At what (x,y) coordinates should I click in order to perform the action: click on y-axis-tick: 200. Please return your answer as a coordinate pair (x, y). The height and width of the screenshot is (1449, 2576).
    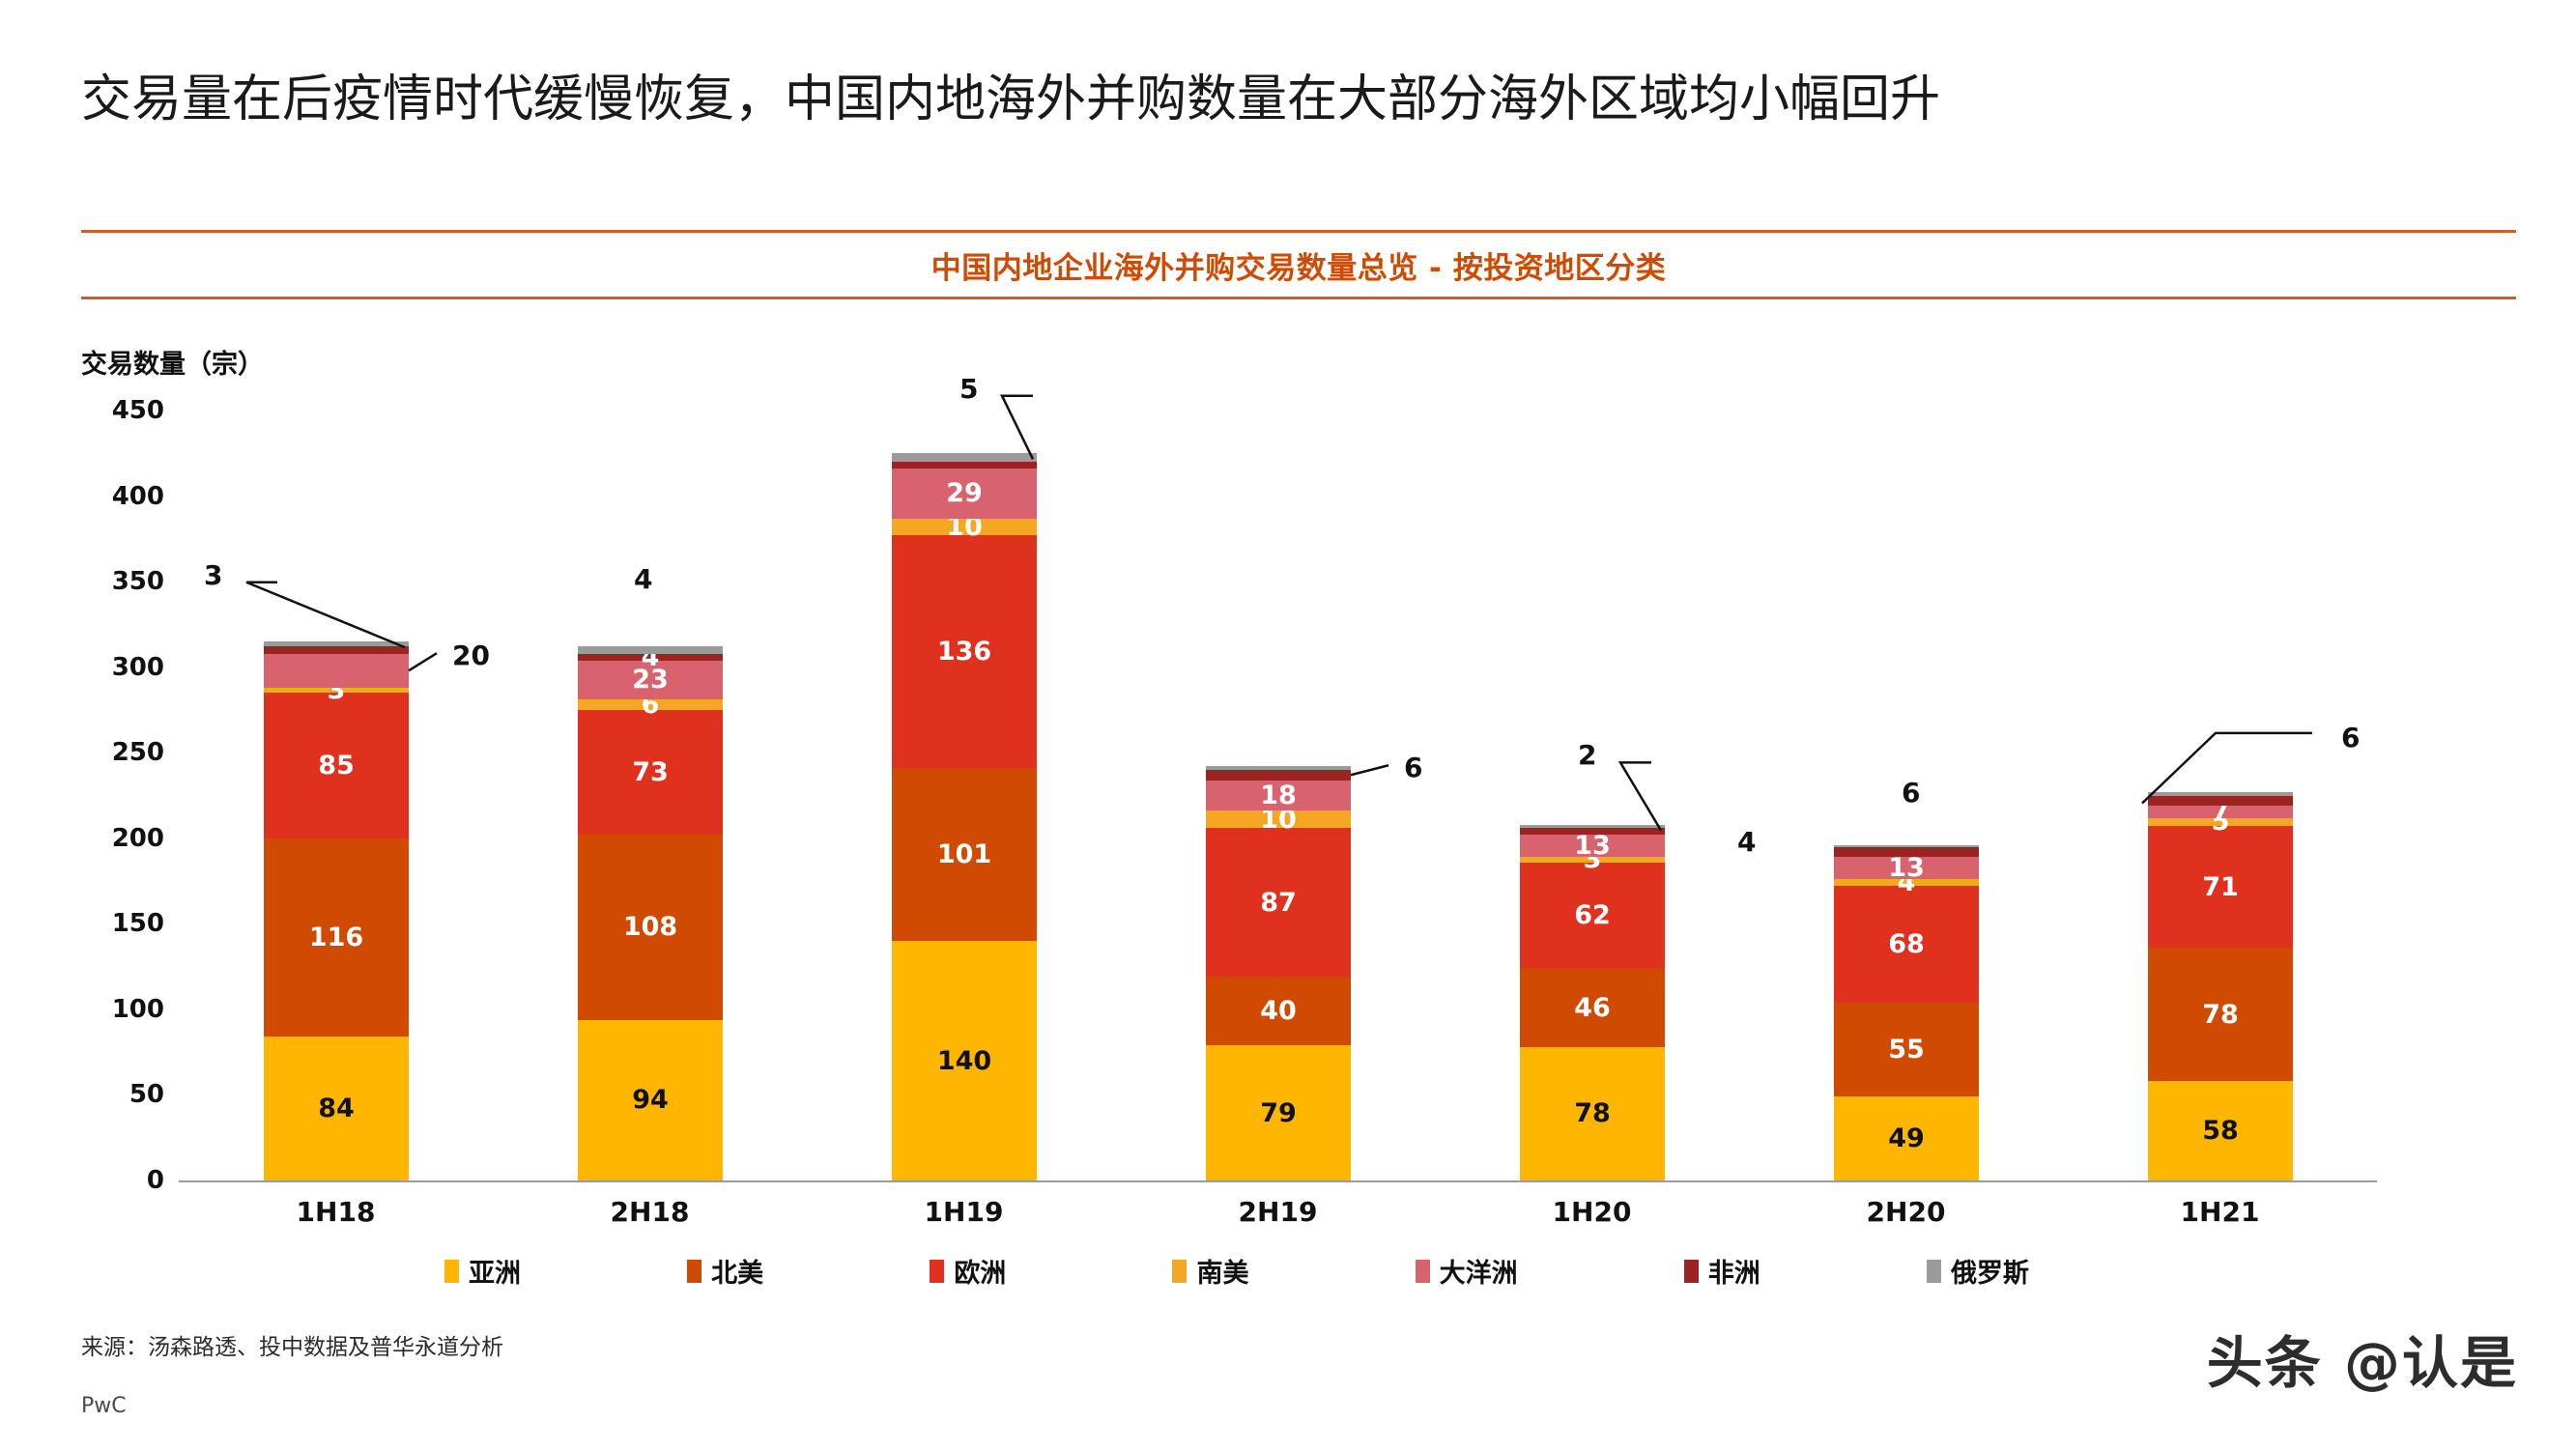
    Looking at the image, I should click on (138, 838).